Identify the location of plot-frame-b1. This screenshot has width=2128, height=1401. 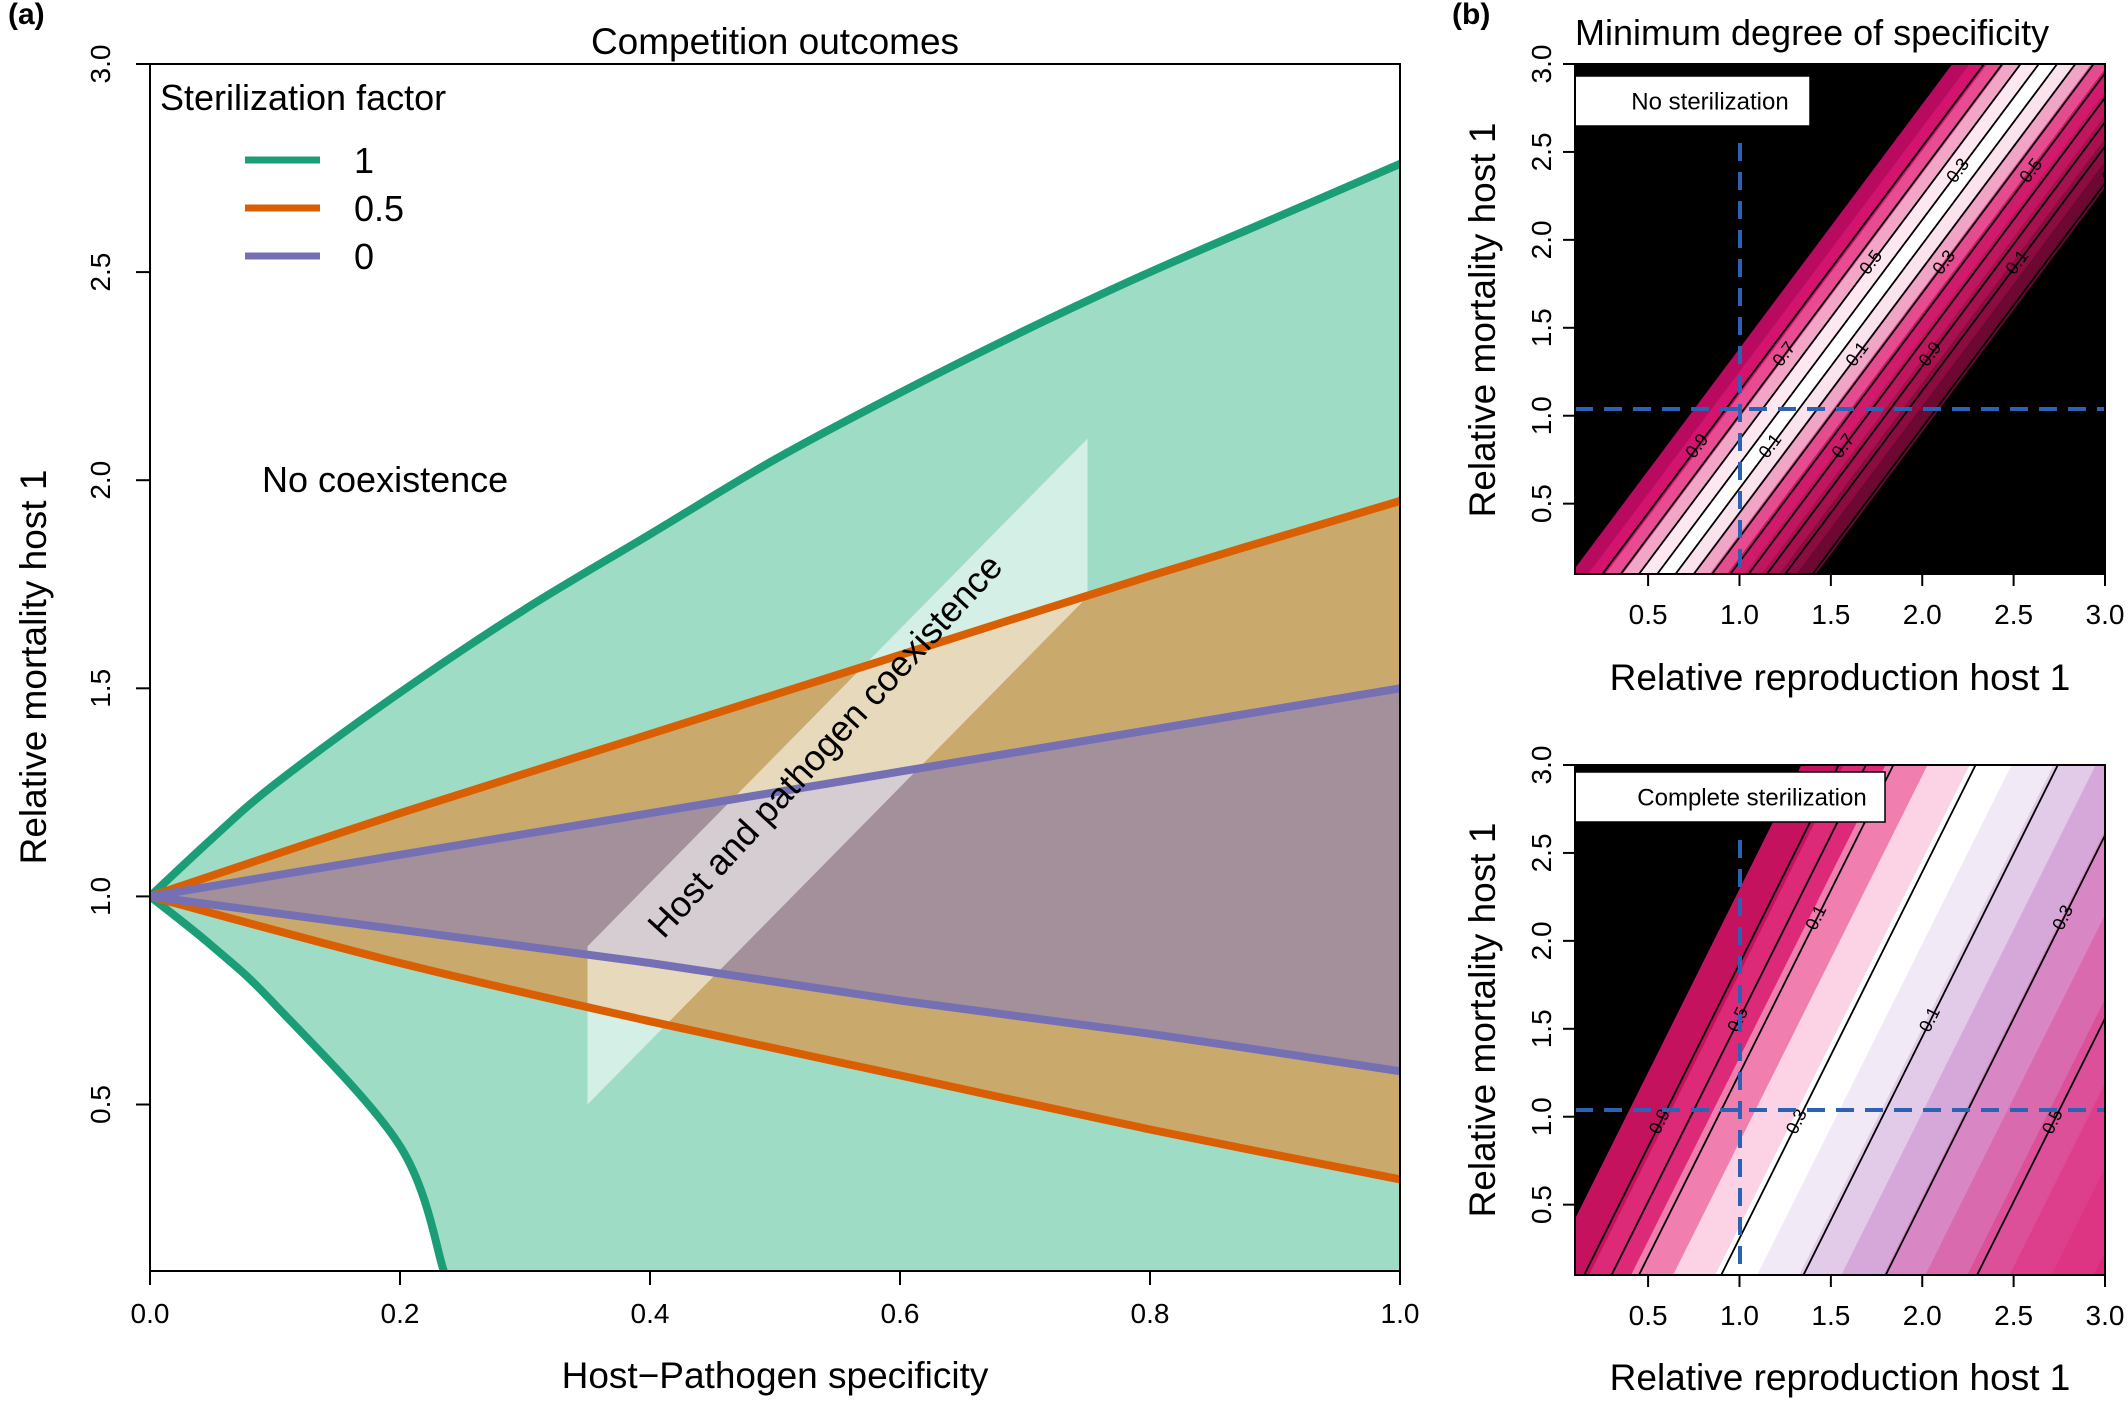
(1840, 319).